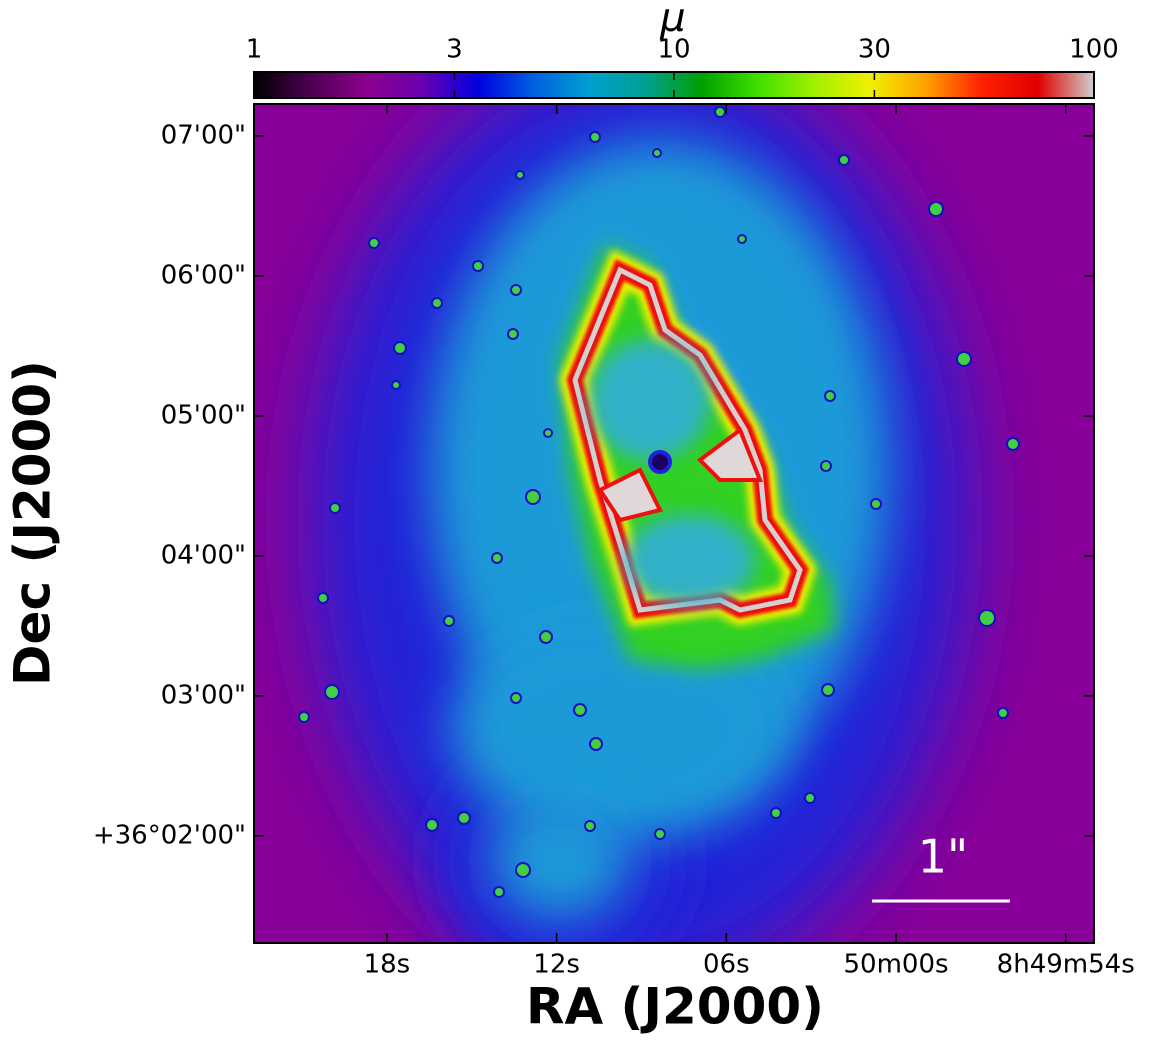  What do you see at coordinates (675, 1007) in the screenshot?
I see `x-axis-label: RA (J2000)` at bounding box center [675, 1007].